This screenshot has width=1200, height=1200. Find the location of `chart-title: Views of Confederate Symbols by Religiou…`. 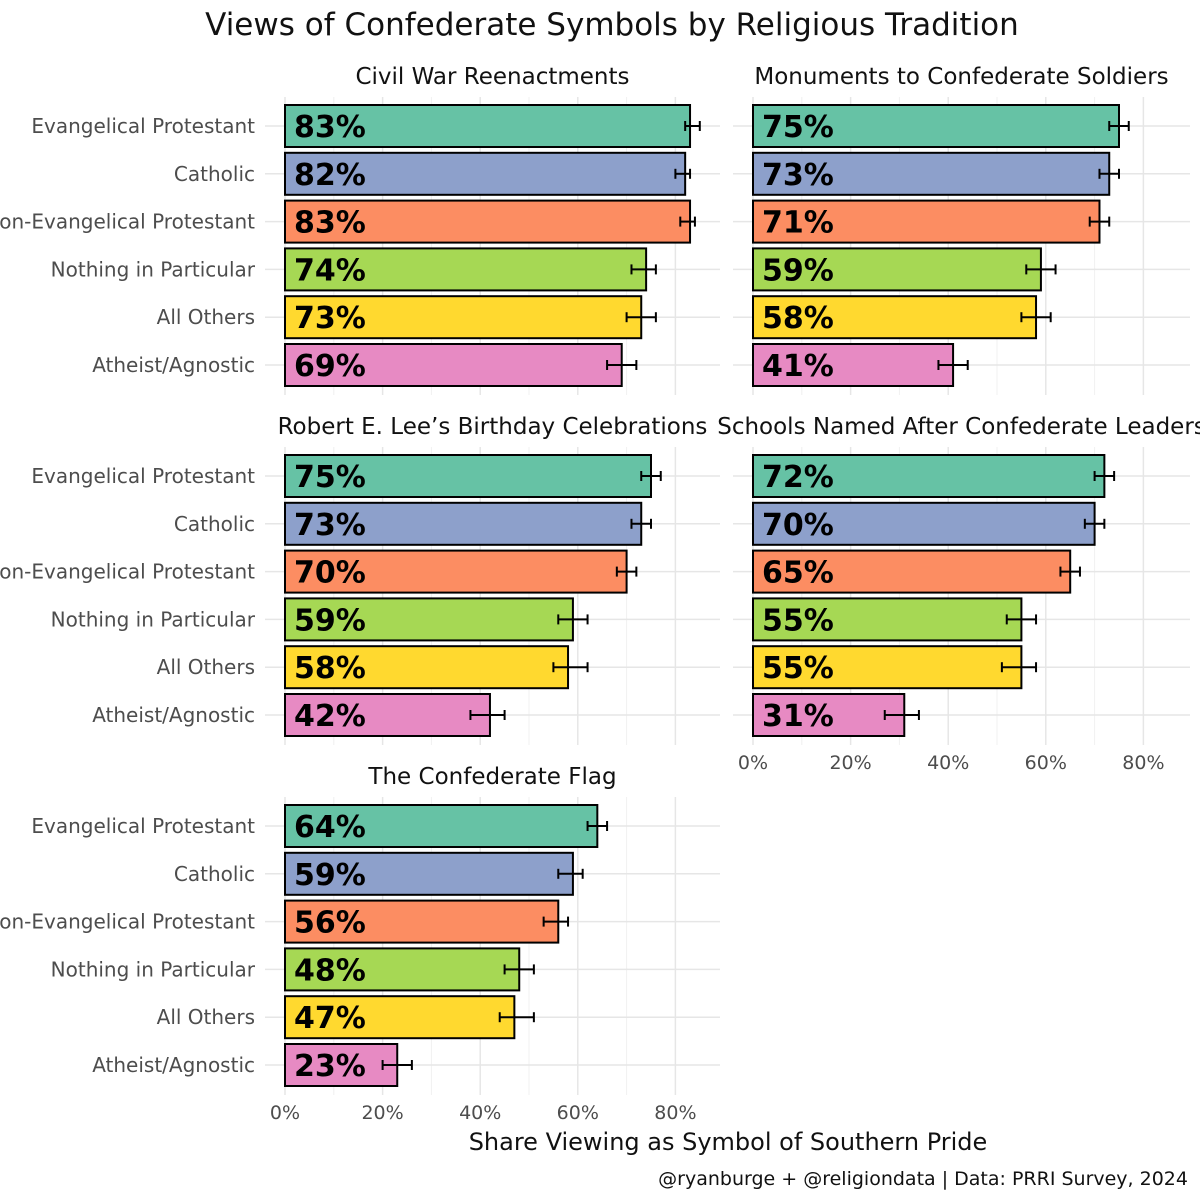

chart-title: Views of Confederate Symbols by Religiou… is located at coordinates (612, 25).